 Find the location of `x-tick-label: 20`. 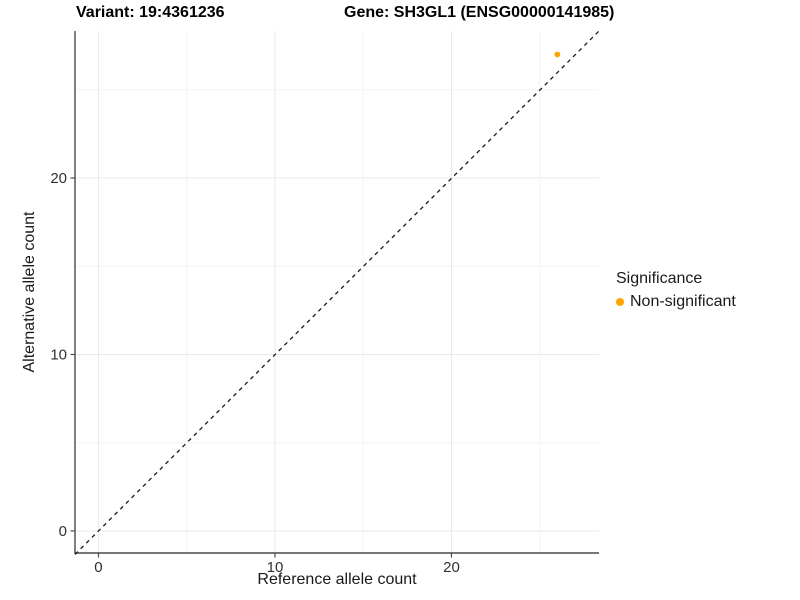

x-tick-label: 20 is located at coordinates (451, 567).